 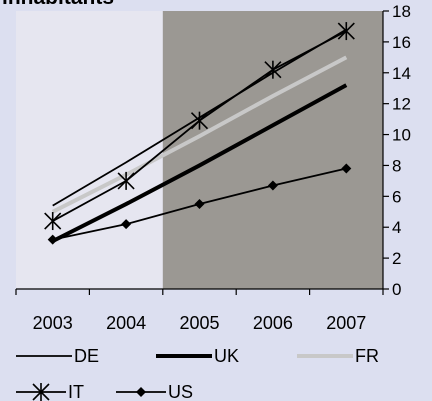 I want to click on y-tick-label: 16, so click(x=401, y=42).